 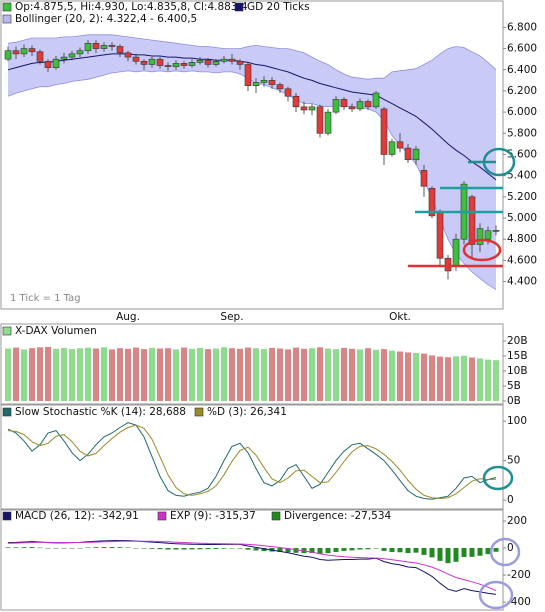 I want to click on y-tick-label: 0B, so click(x=514, y=401).